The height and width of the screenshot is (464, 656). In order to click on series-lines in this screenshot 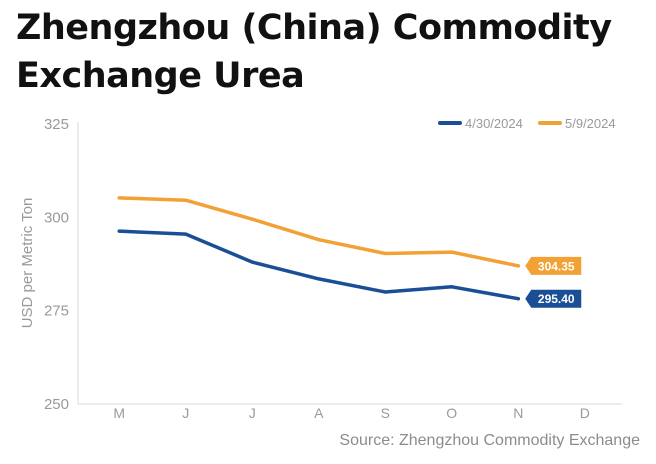, I will do `click(319, 248)`.